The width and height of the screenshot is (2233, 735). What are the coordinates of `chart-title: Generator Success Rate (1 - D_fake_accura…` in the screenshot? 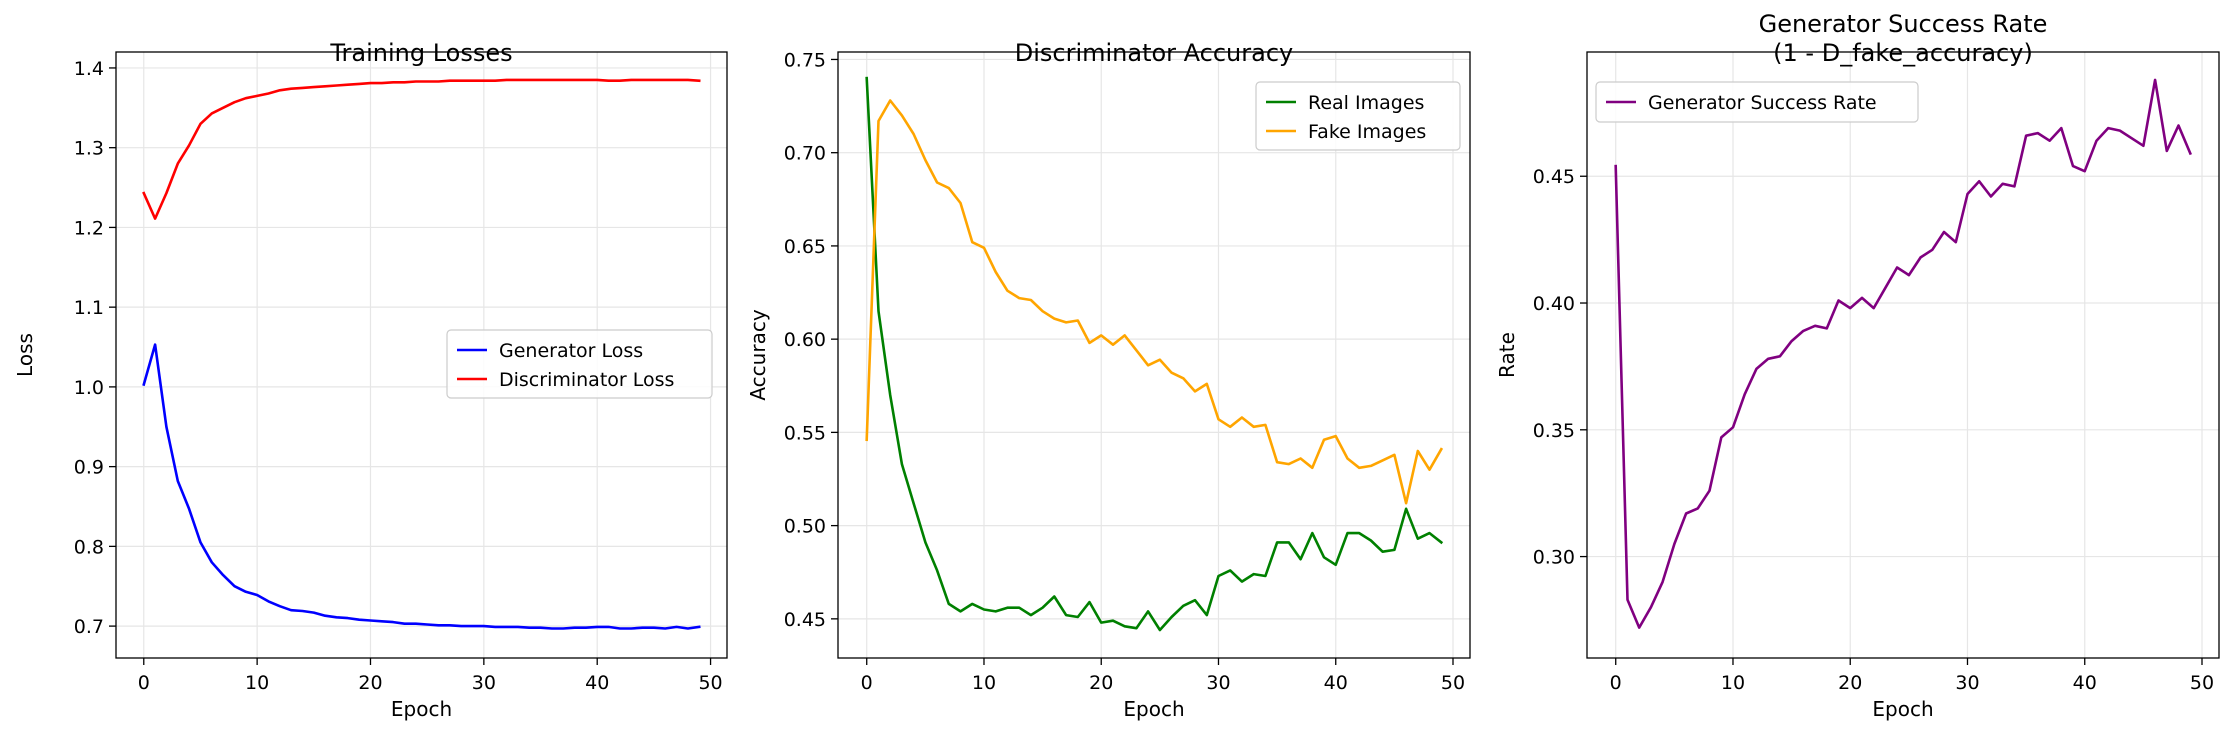 It's located at (1903, 38).